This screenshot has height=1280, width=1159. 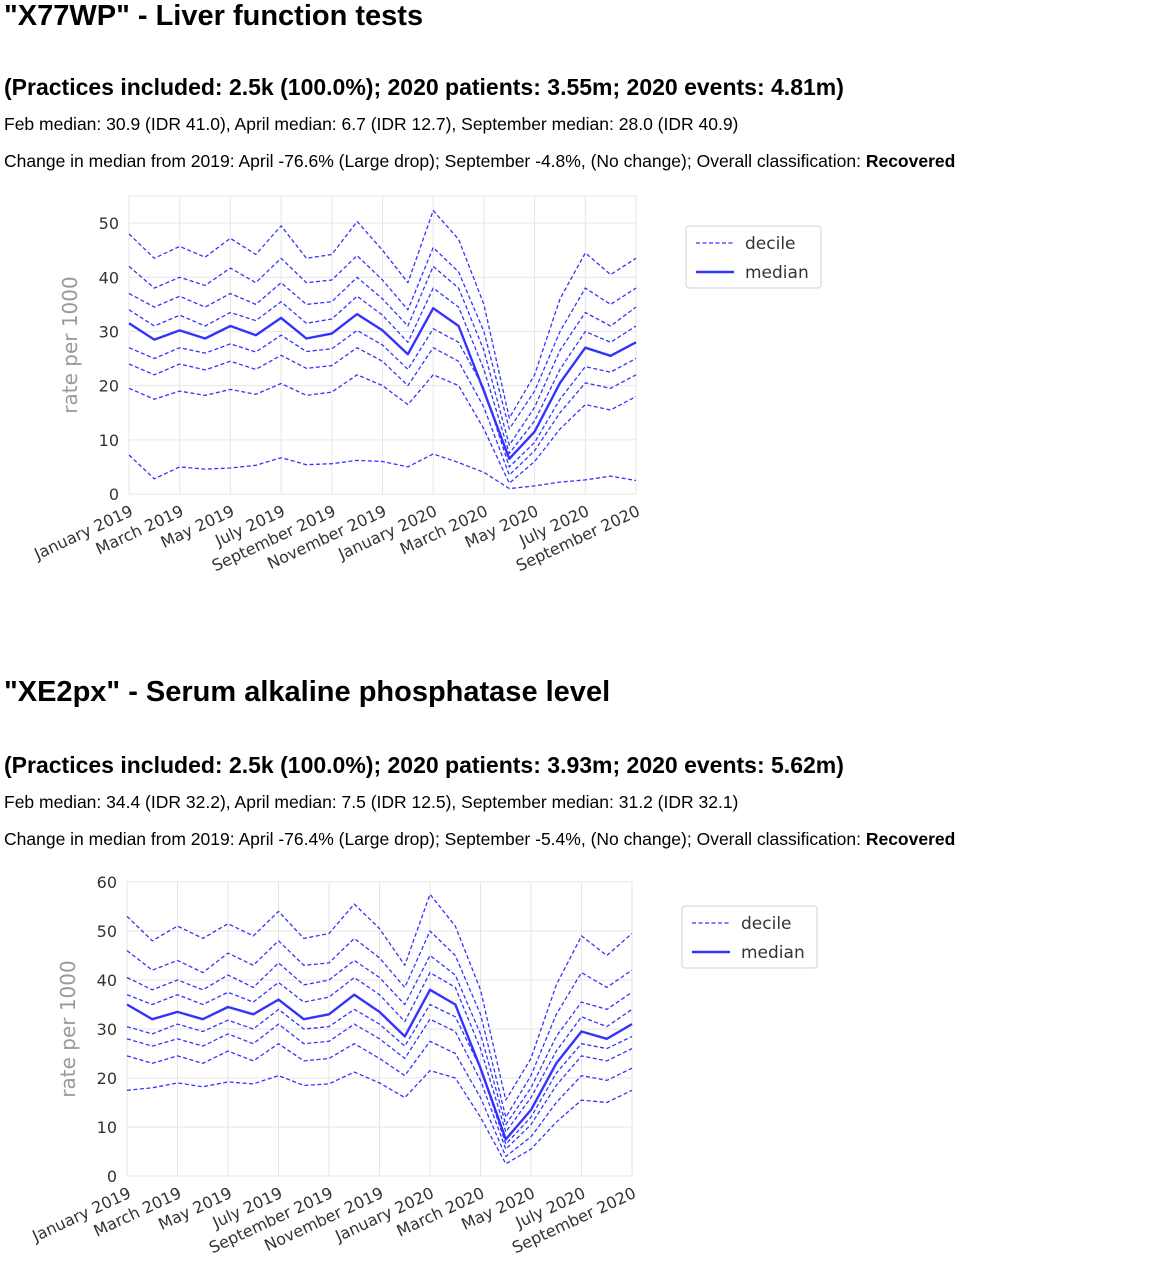 What do you see at coordinates (107, 882) in the screenshot?
I see `y-tick-label: 60` at bounding box center [107, 882].